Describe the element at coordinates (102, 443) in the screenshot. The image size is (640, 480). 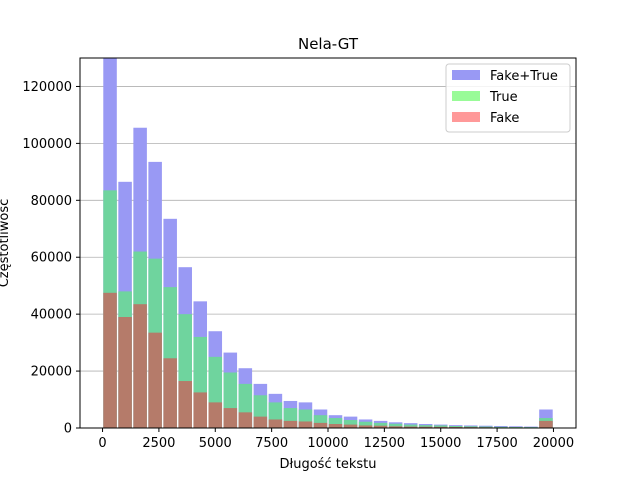
I see `x-tick-label: 0` at that location.